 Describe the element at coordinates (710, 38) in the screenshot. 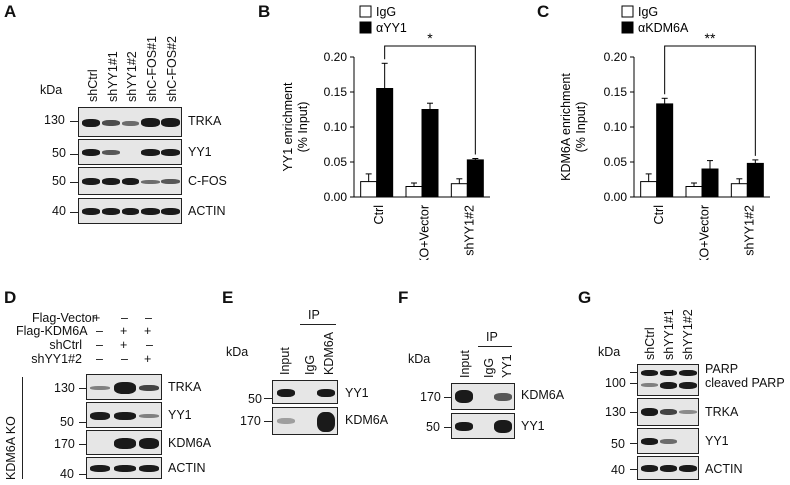

I see `significance-label: **` at that location.